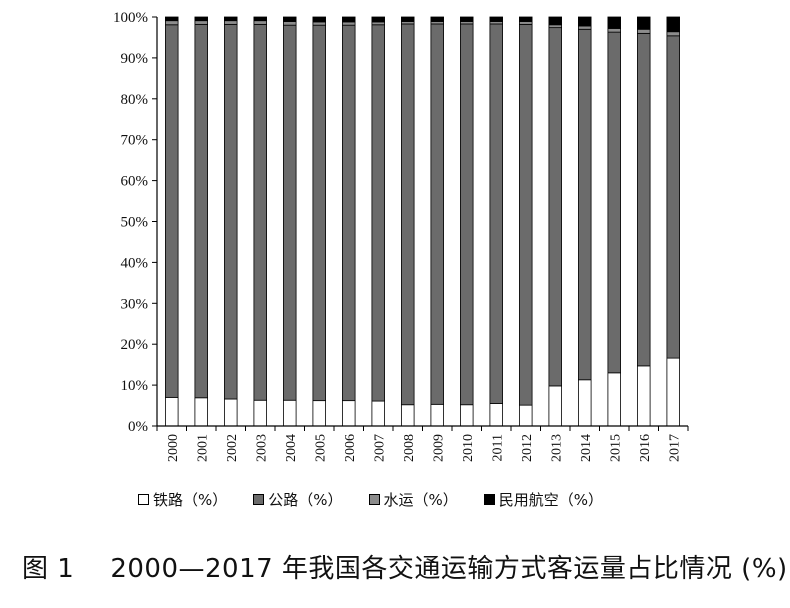 This screenshot has height=608, width=790. I want to click on legend-swatch-waterway, so click(374, 499).